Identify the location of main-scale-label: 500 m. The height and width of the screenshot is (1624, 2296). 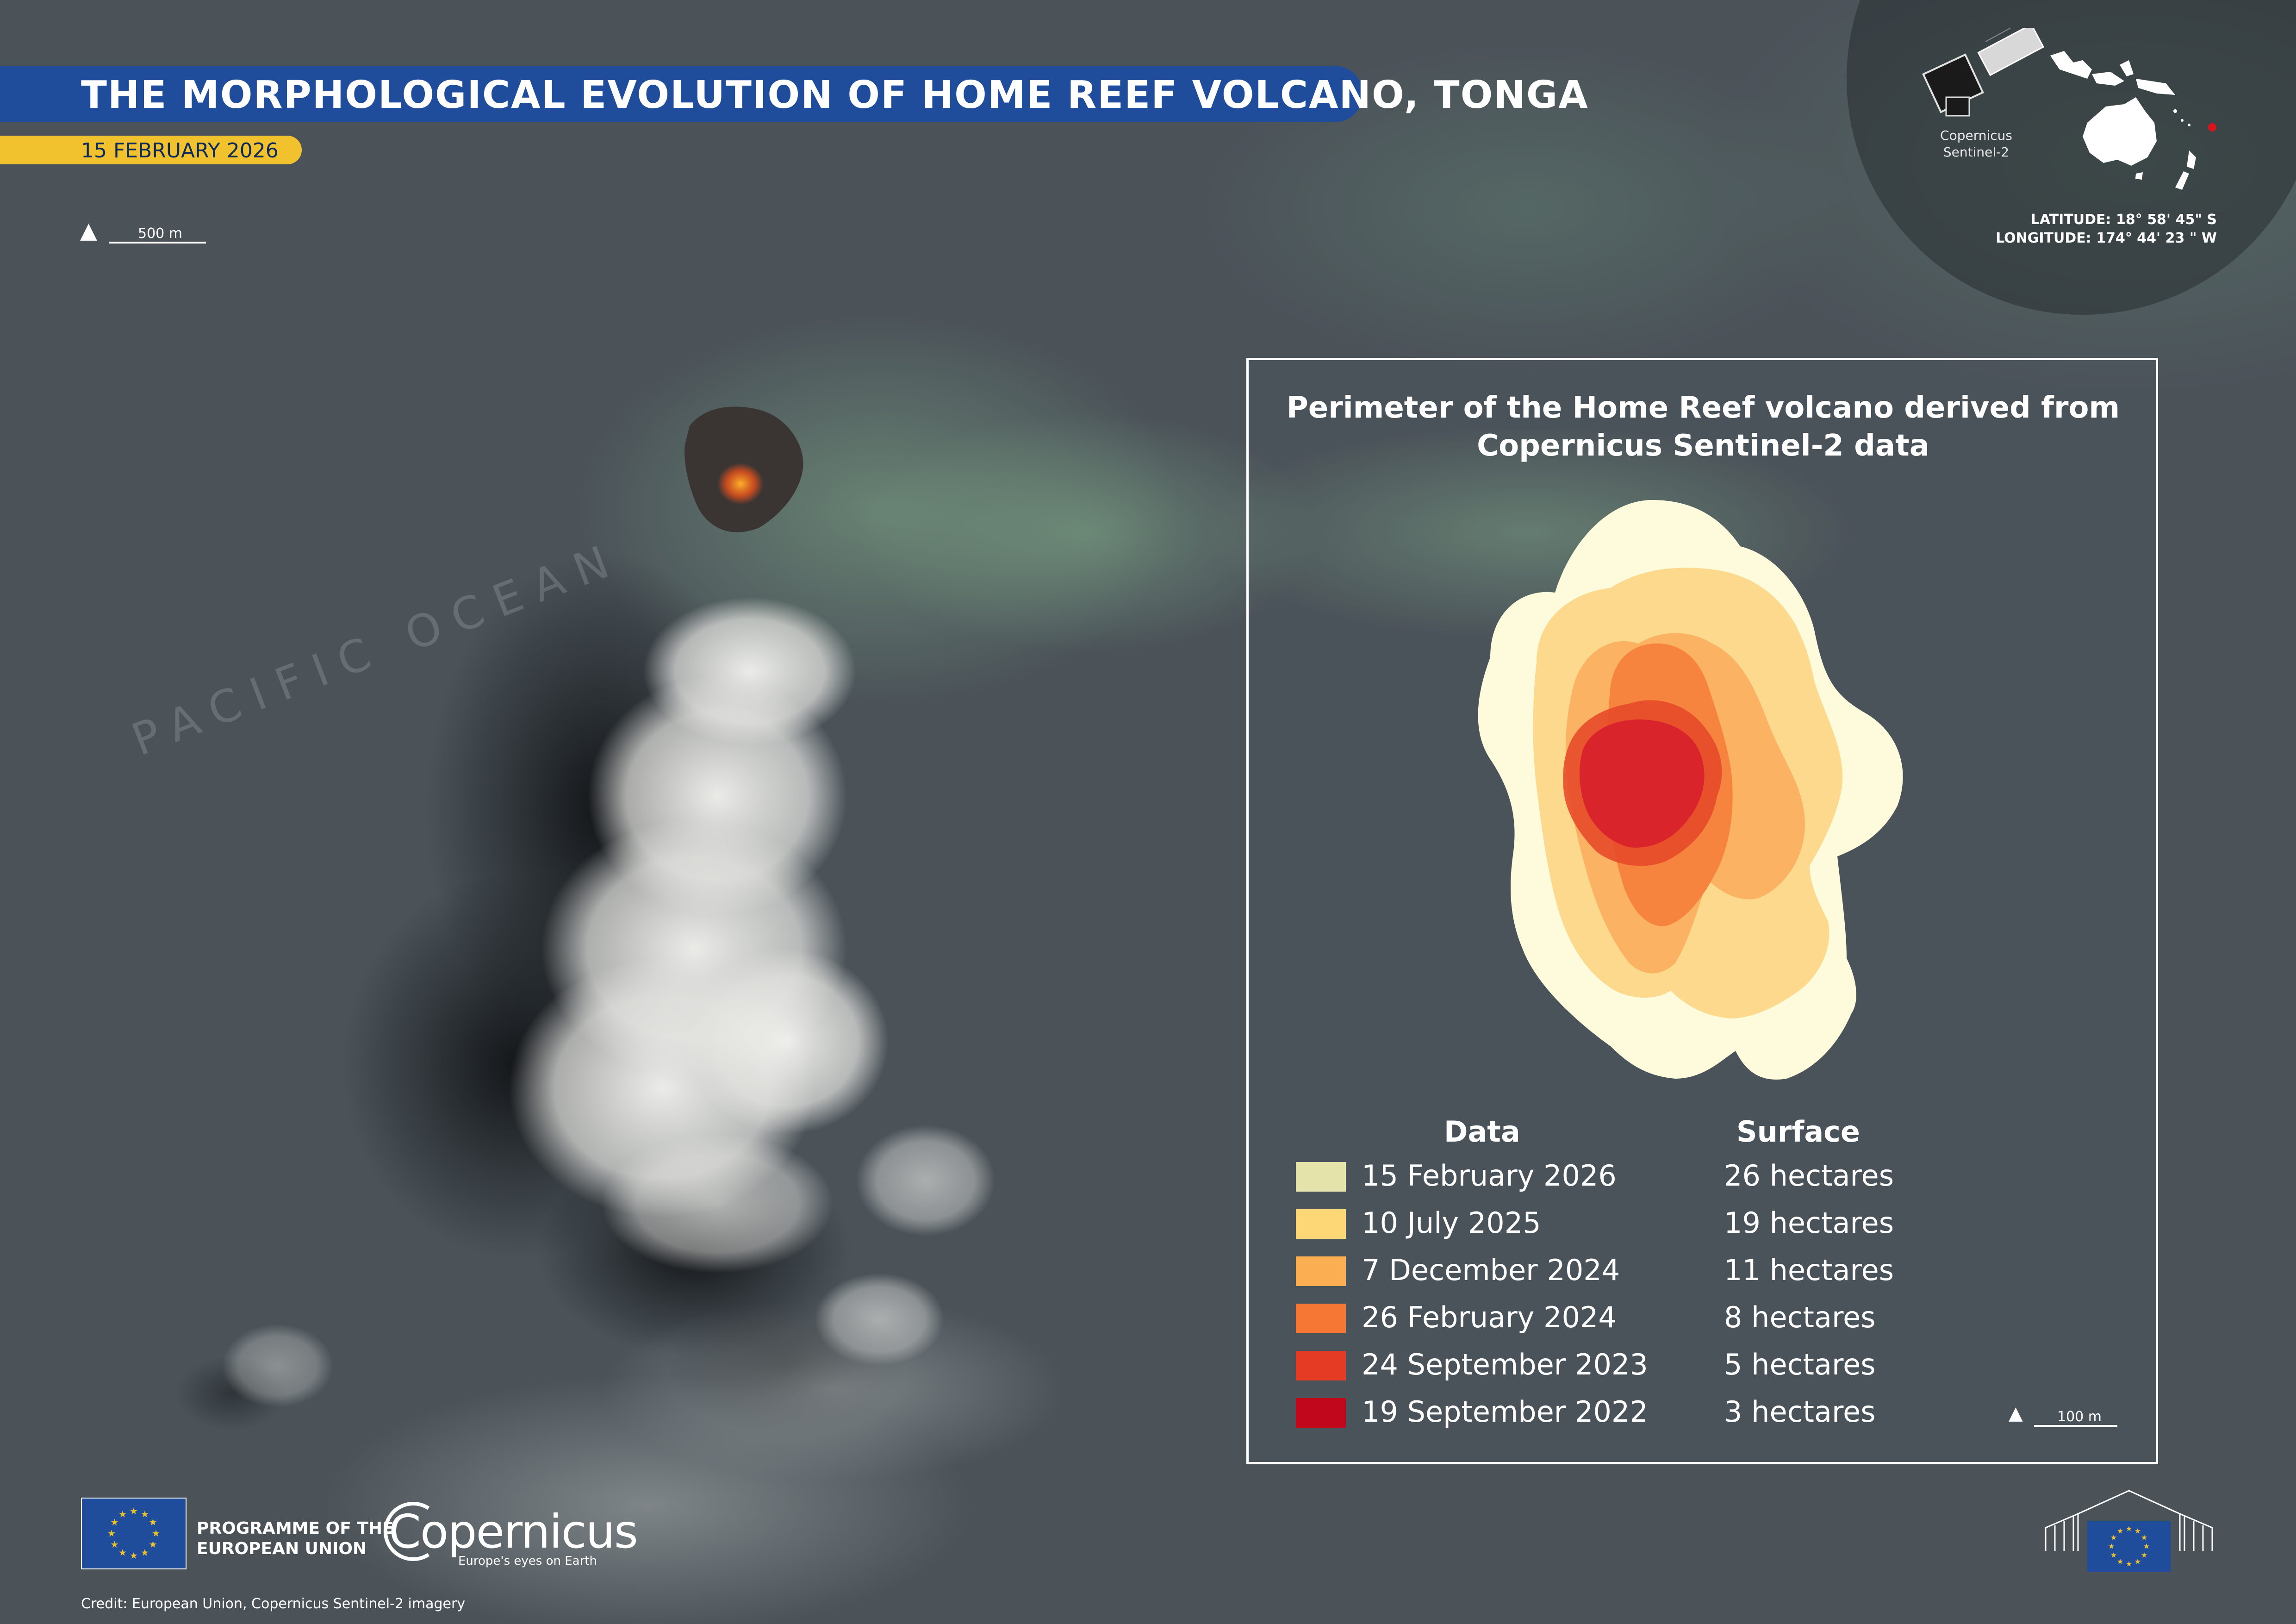
(160, 233).